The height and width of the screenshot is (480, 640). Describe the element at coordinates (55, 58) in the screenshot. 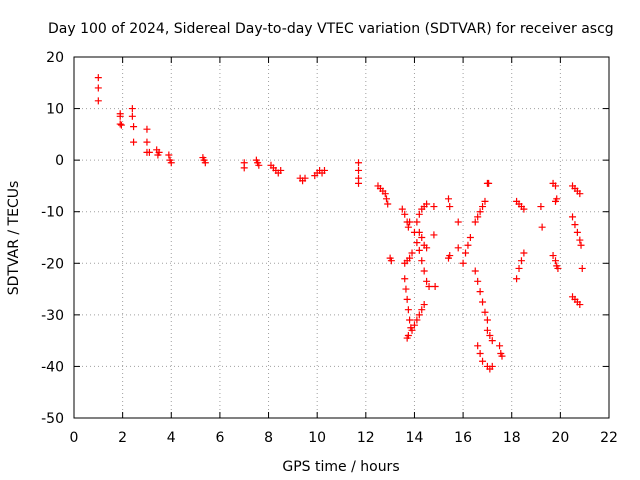

I see `y-tick-label: 20` at that location.